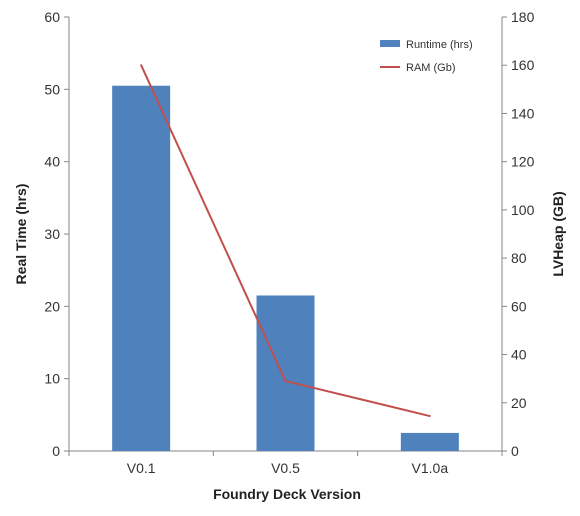 The image size is (580, 516). What do you see at coordinates (523, 210) in the screenshot?
I see `right-tick-label: 100` at bounding box center [523, 210].